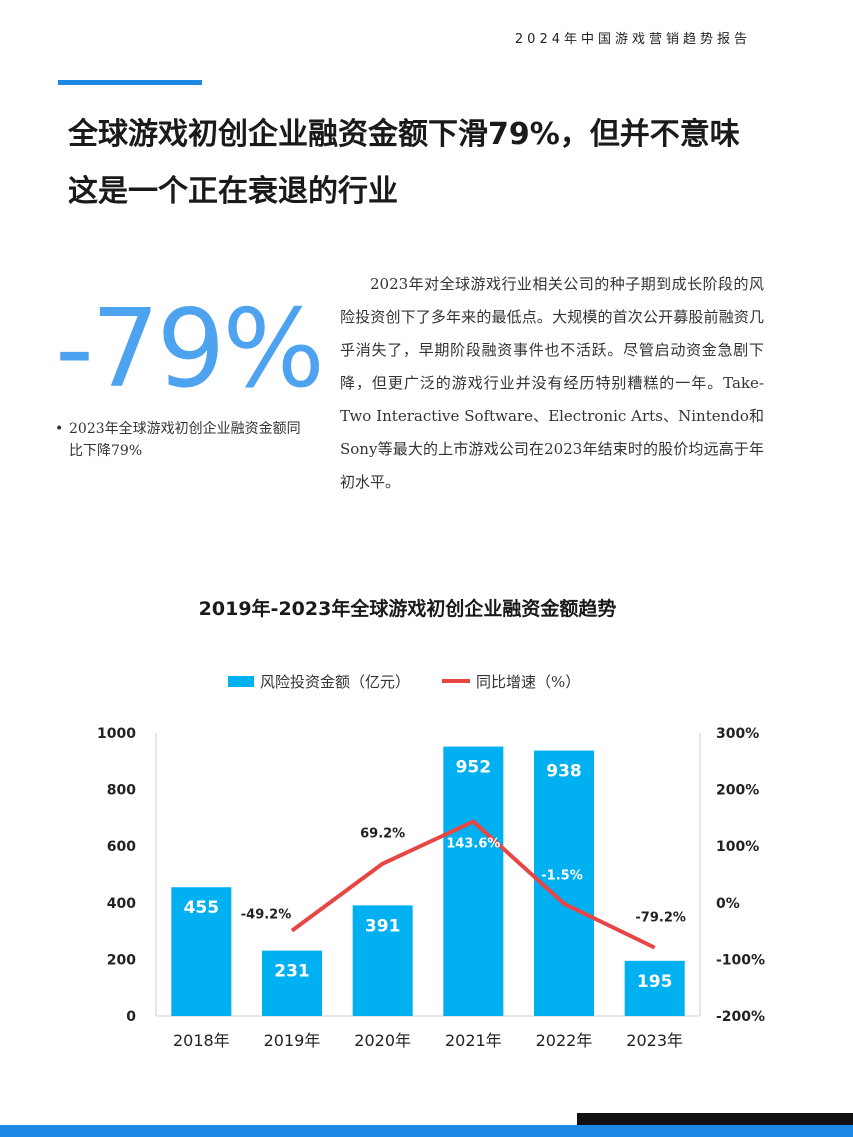 This screenshot has width=853, height=1137. Describe the element at coordinates (564, 1040) in the screenshot. I see `x-tick-label: 2022年` at that location.